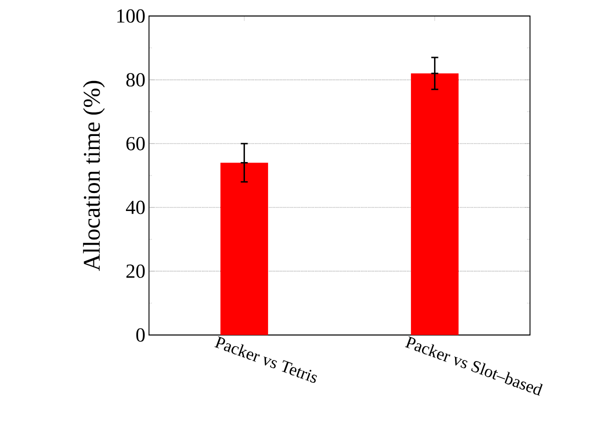 The image size is (594, 433). Describe the element at coordinates (135, 271) in the screenshot. I see `y-tick-label: 20` at that location.